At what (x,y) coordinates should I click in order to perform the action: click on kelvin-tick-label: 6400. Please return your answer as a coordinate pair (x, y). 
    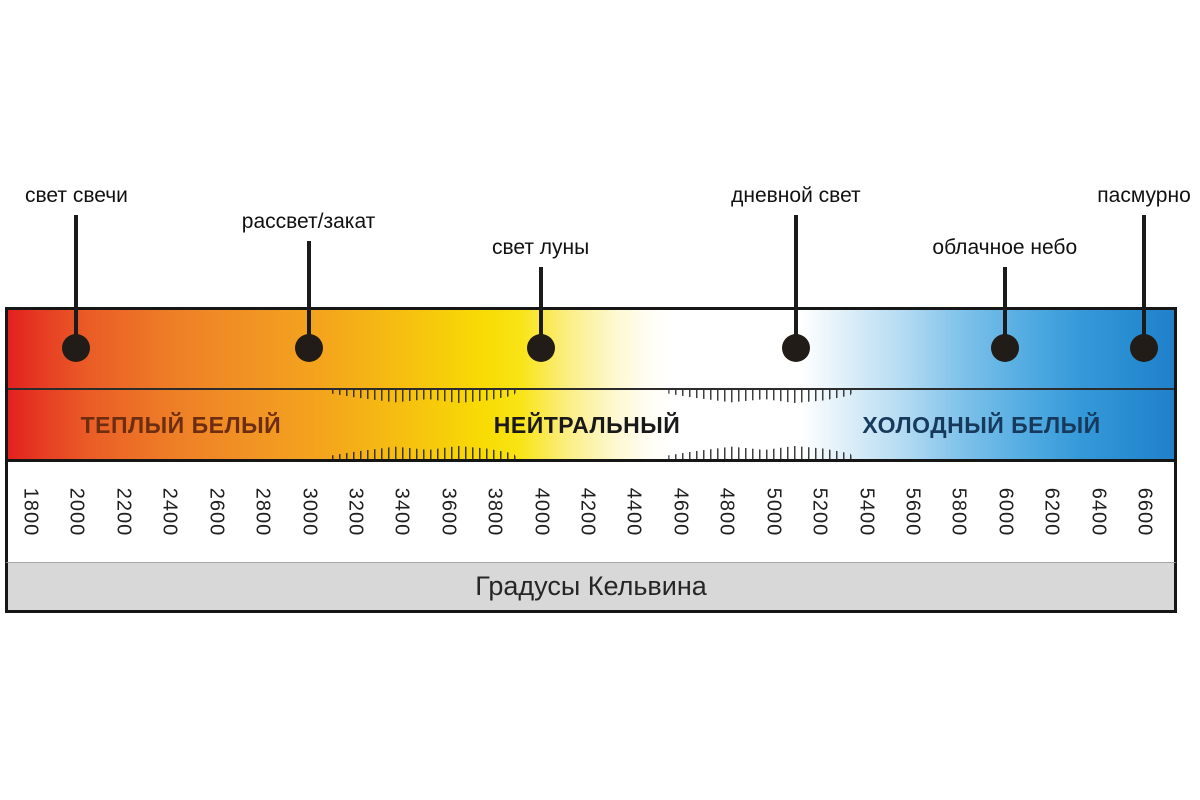
    Looking at the image, I should click on (1098, 512).